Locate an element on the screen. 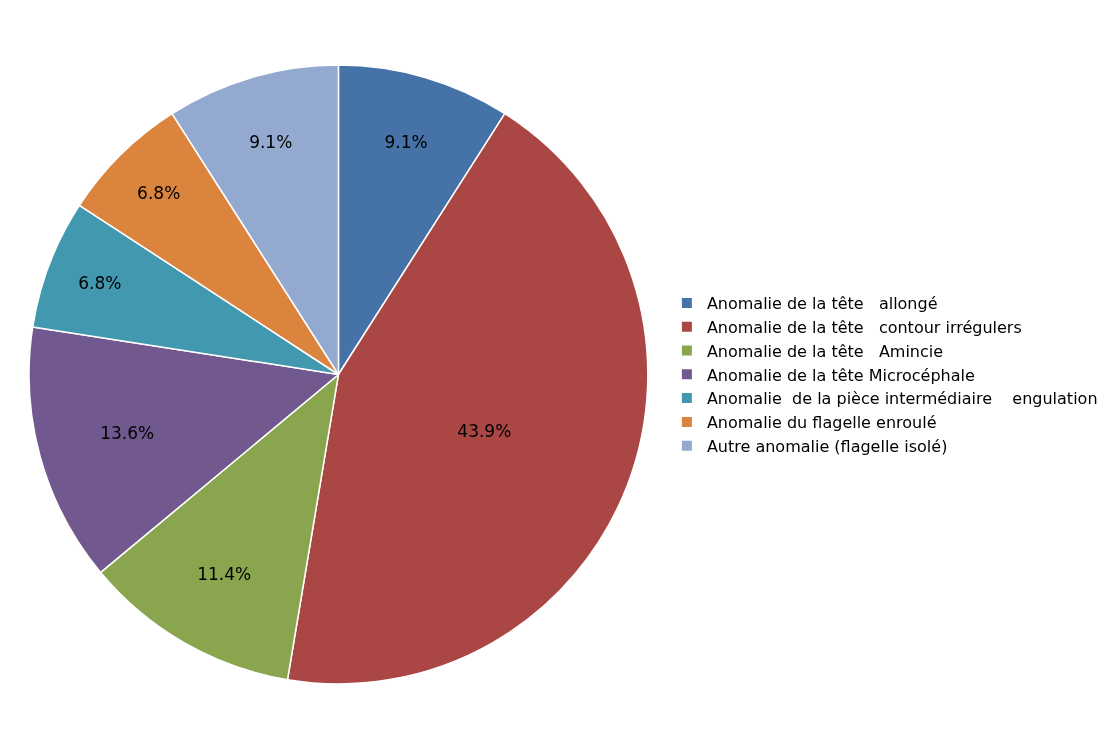 The width and height of the screenshot is (1113, 749). legend-label: Anomalie du flagelle enroulé is located at coordinates (821, 423).